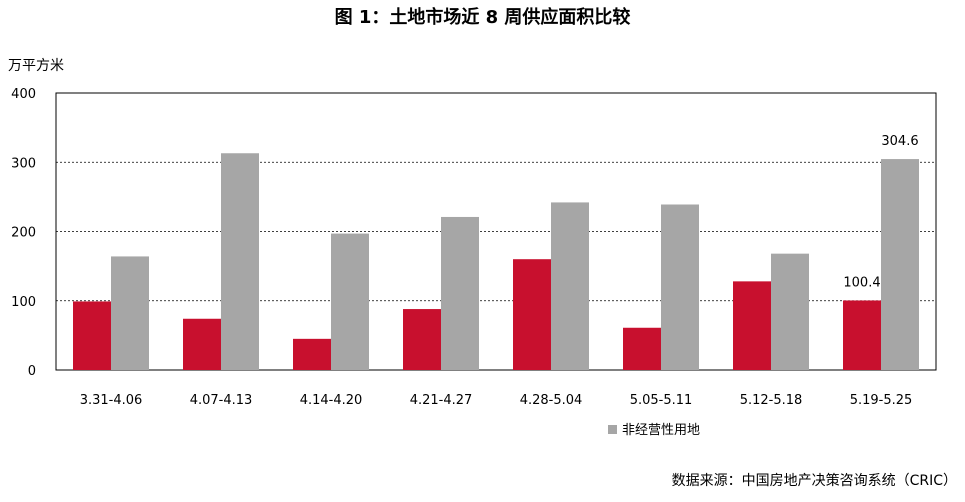  I want to click on x-tick-label: 4.28-5.04, so click(551, 400).